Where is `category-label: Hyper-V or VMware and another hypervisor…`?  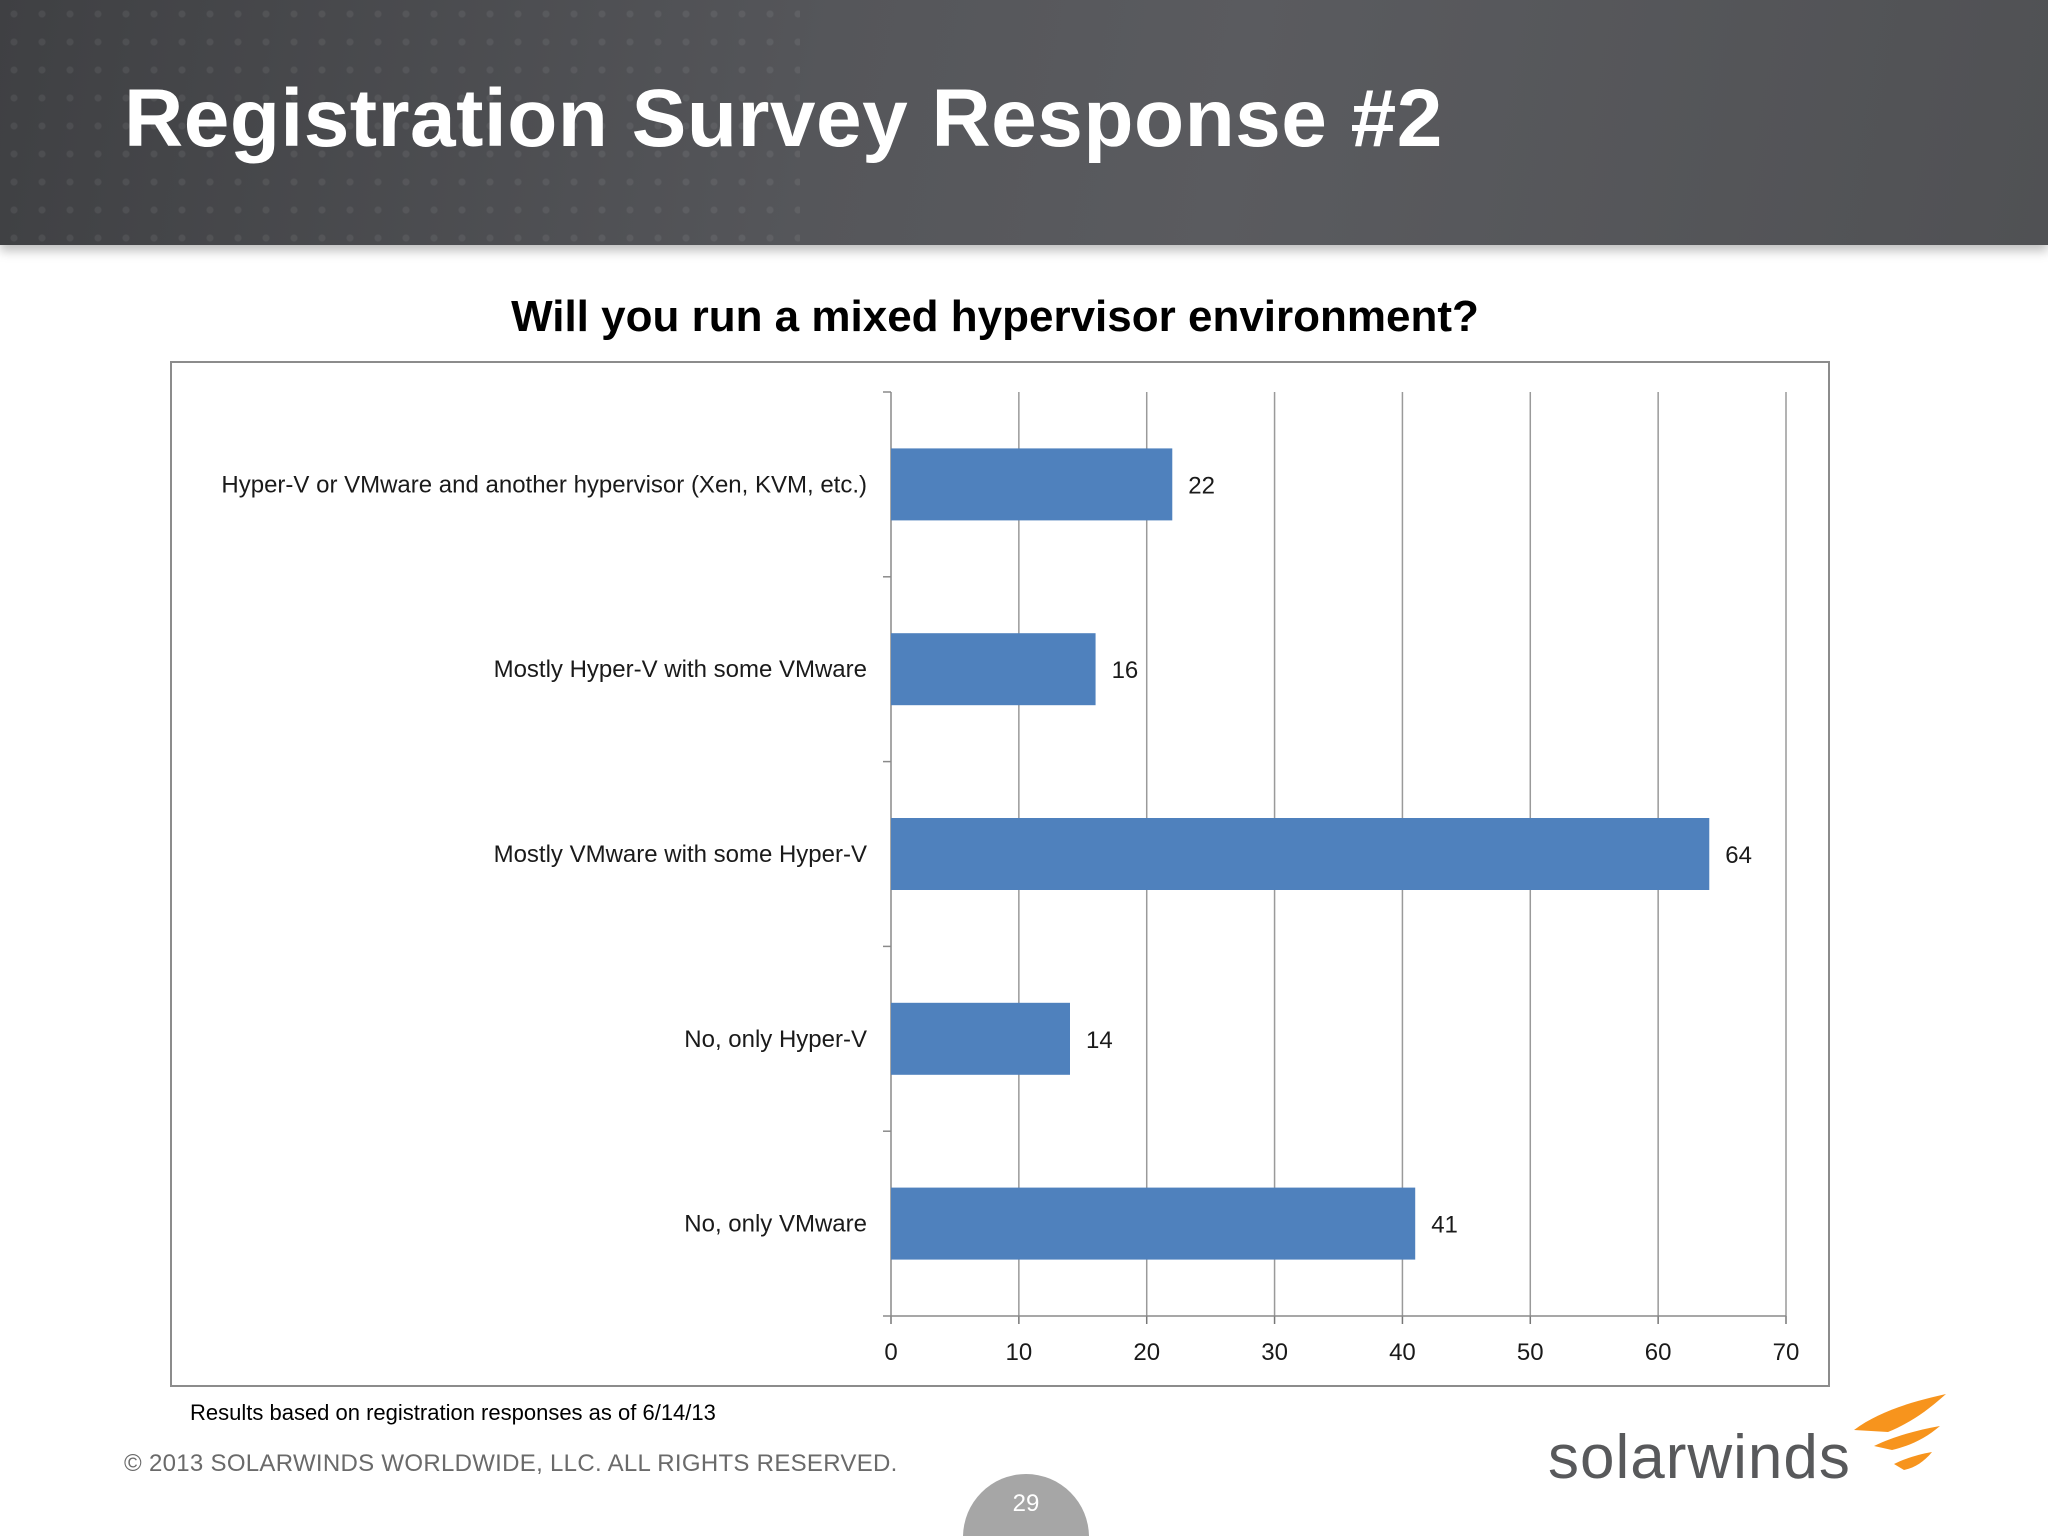 category-label: Hyper-V or VMware and another hypervisor… is located at coordinates (544, 484).